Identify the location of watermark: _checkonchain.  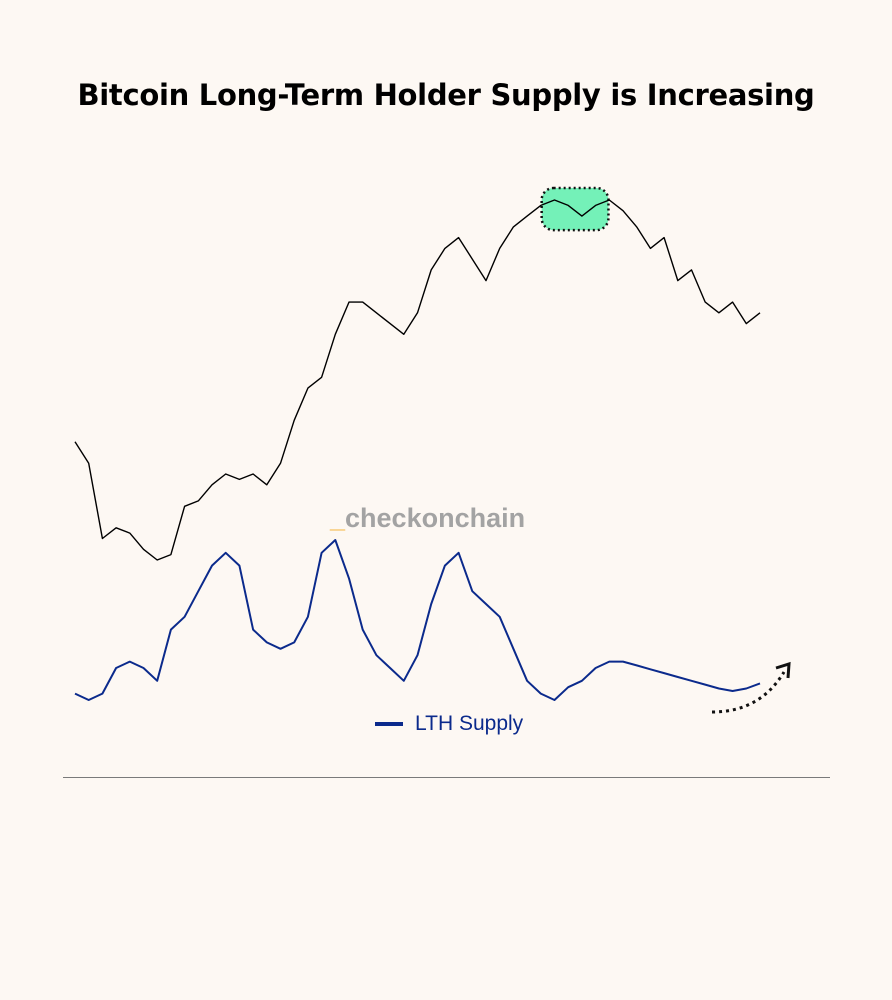
(427, 518).